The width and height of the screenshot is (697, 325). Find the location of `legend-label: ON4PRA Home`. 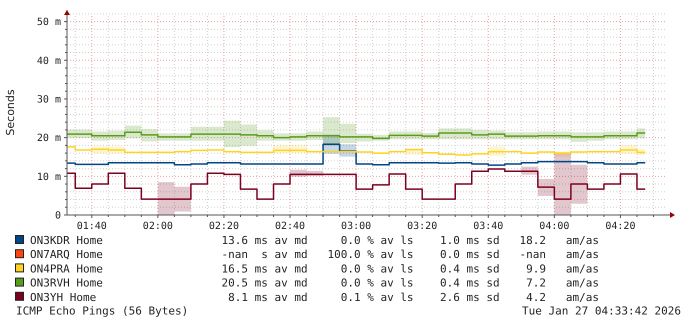

legend-label: ON4PRA Home is located at coordinates (66, 269).